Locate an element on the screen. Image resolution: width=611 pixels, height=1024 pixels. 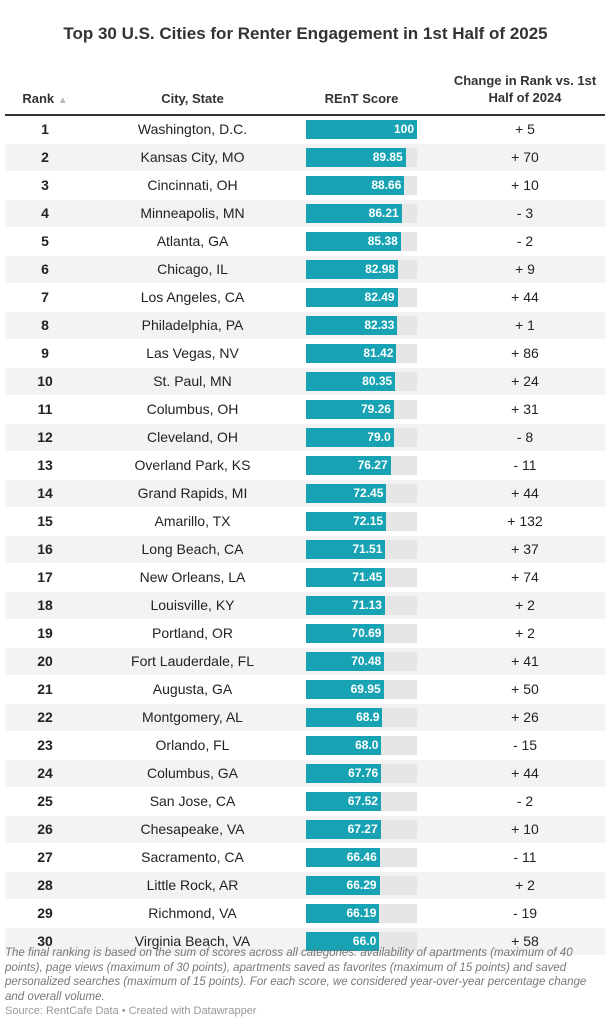
table-row: 4 Minneapolis, MN 86.21 - 3 is located at coordinates (305, 214).